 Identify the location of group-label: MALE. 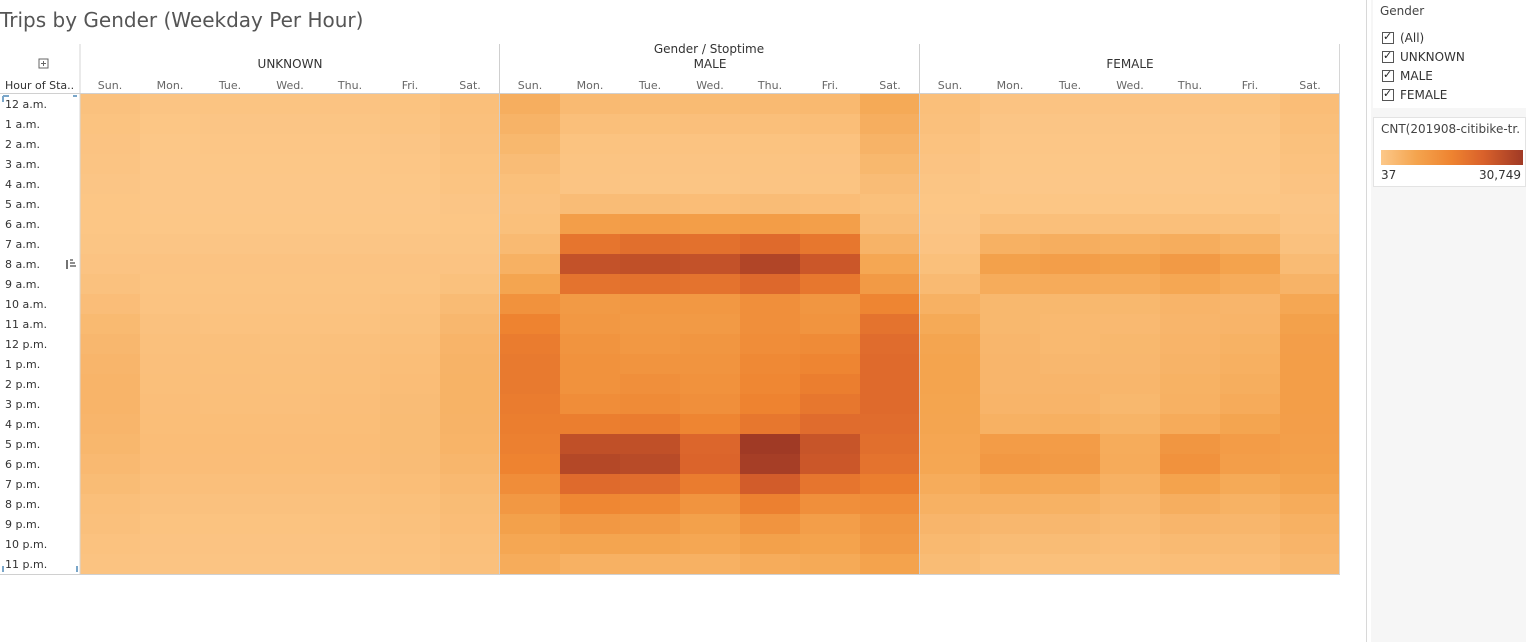
(710, 64).